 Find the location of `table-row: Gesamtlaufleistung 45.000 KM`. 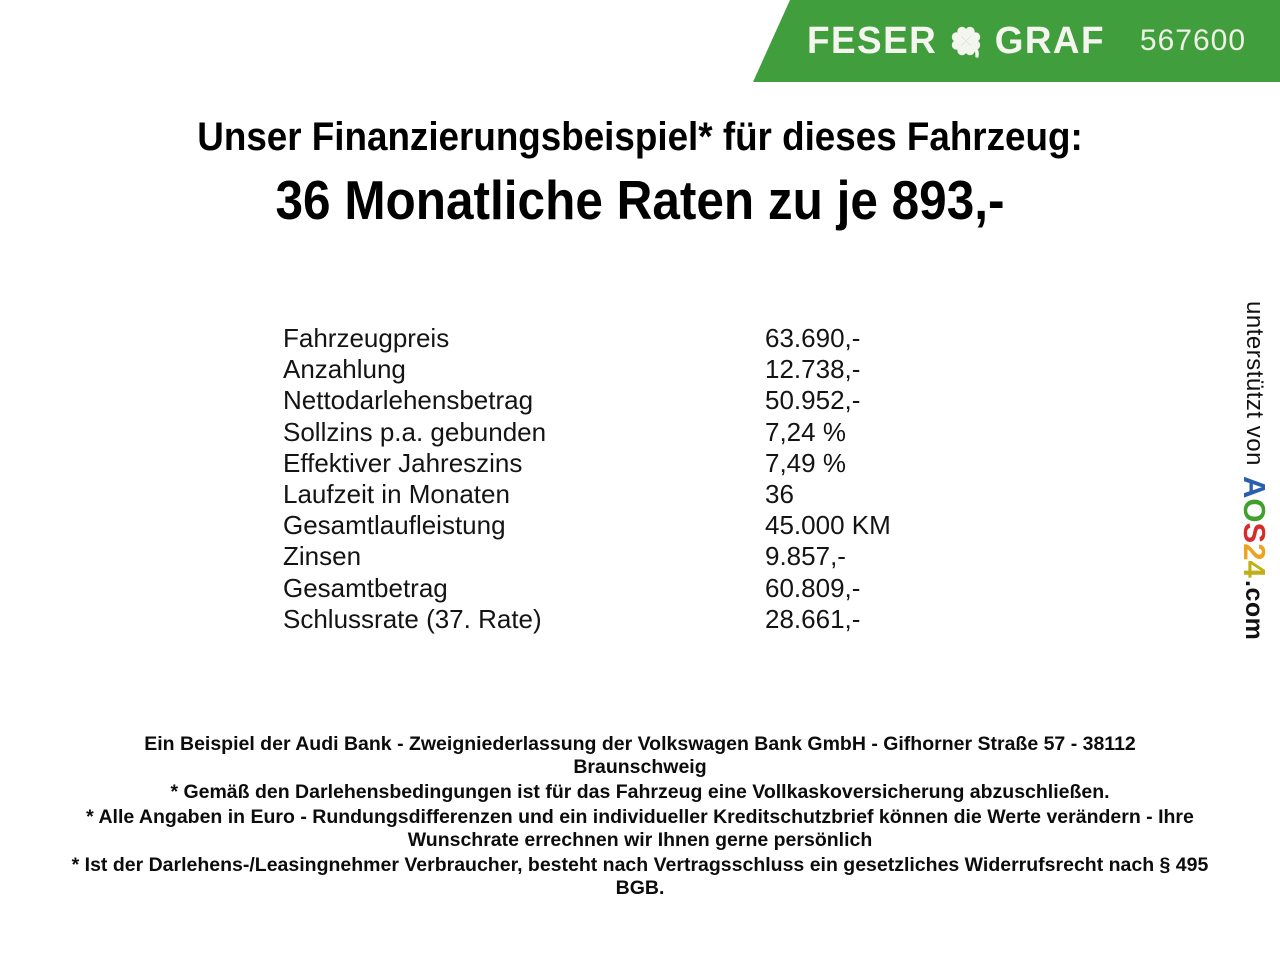

table-row: Gesamtlaufleistung 45.000 KM is located at coordinates (587, 525).